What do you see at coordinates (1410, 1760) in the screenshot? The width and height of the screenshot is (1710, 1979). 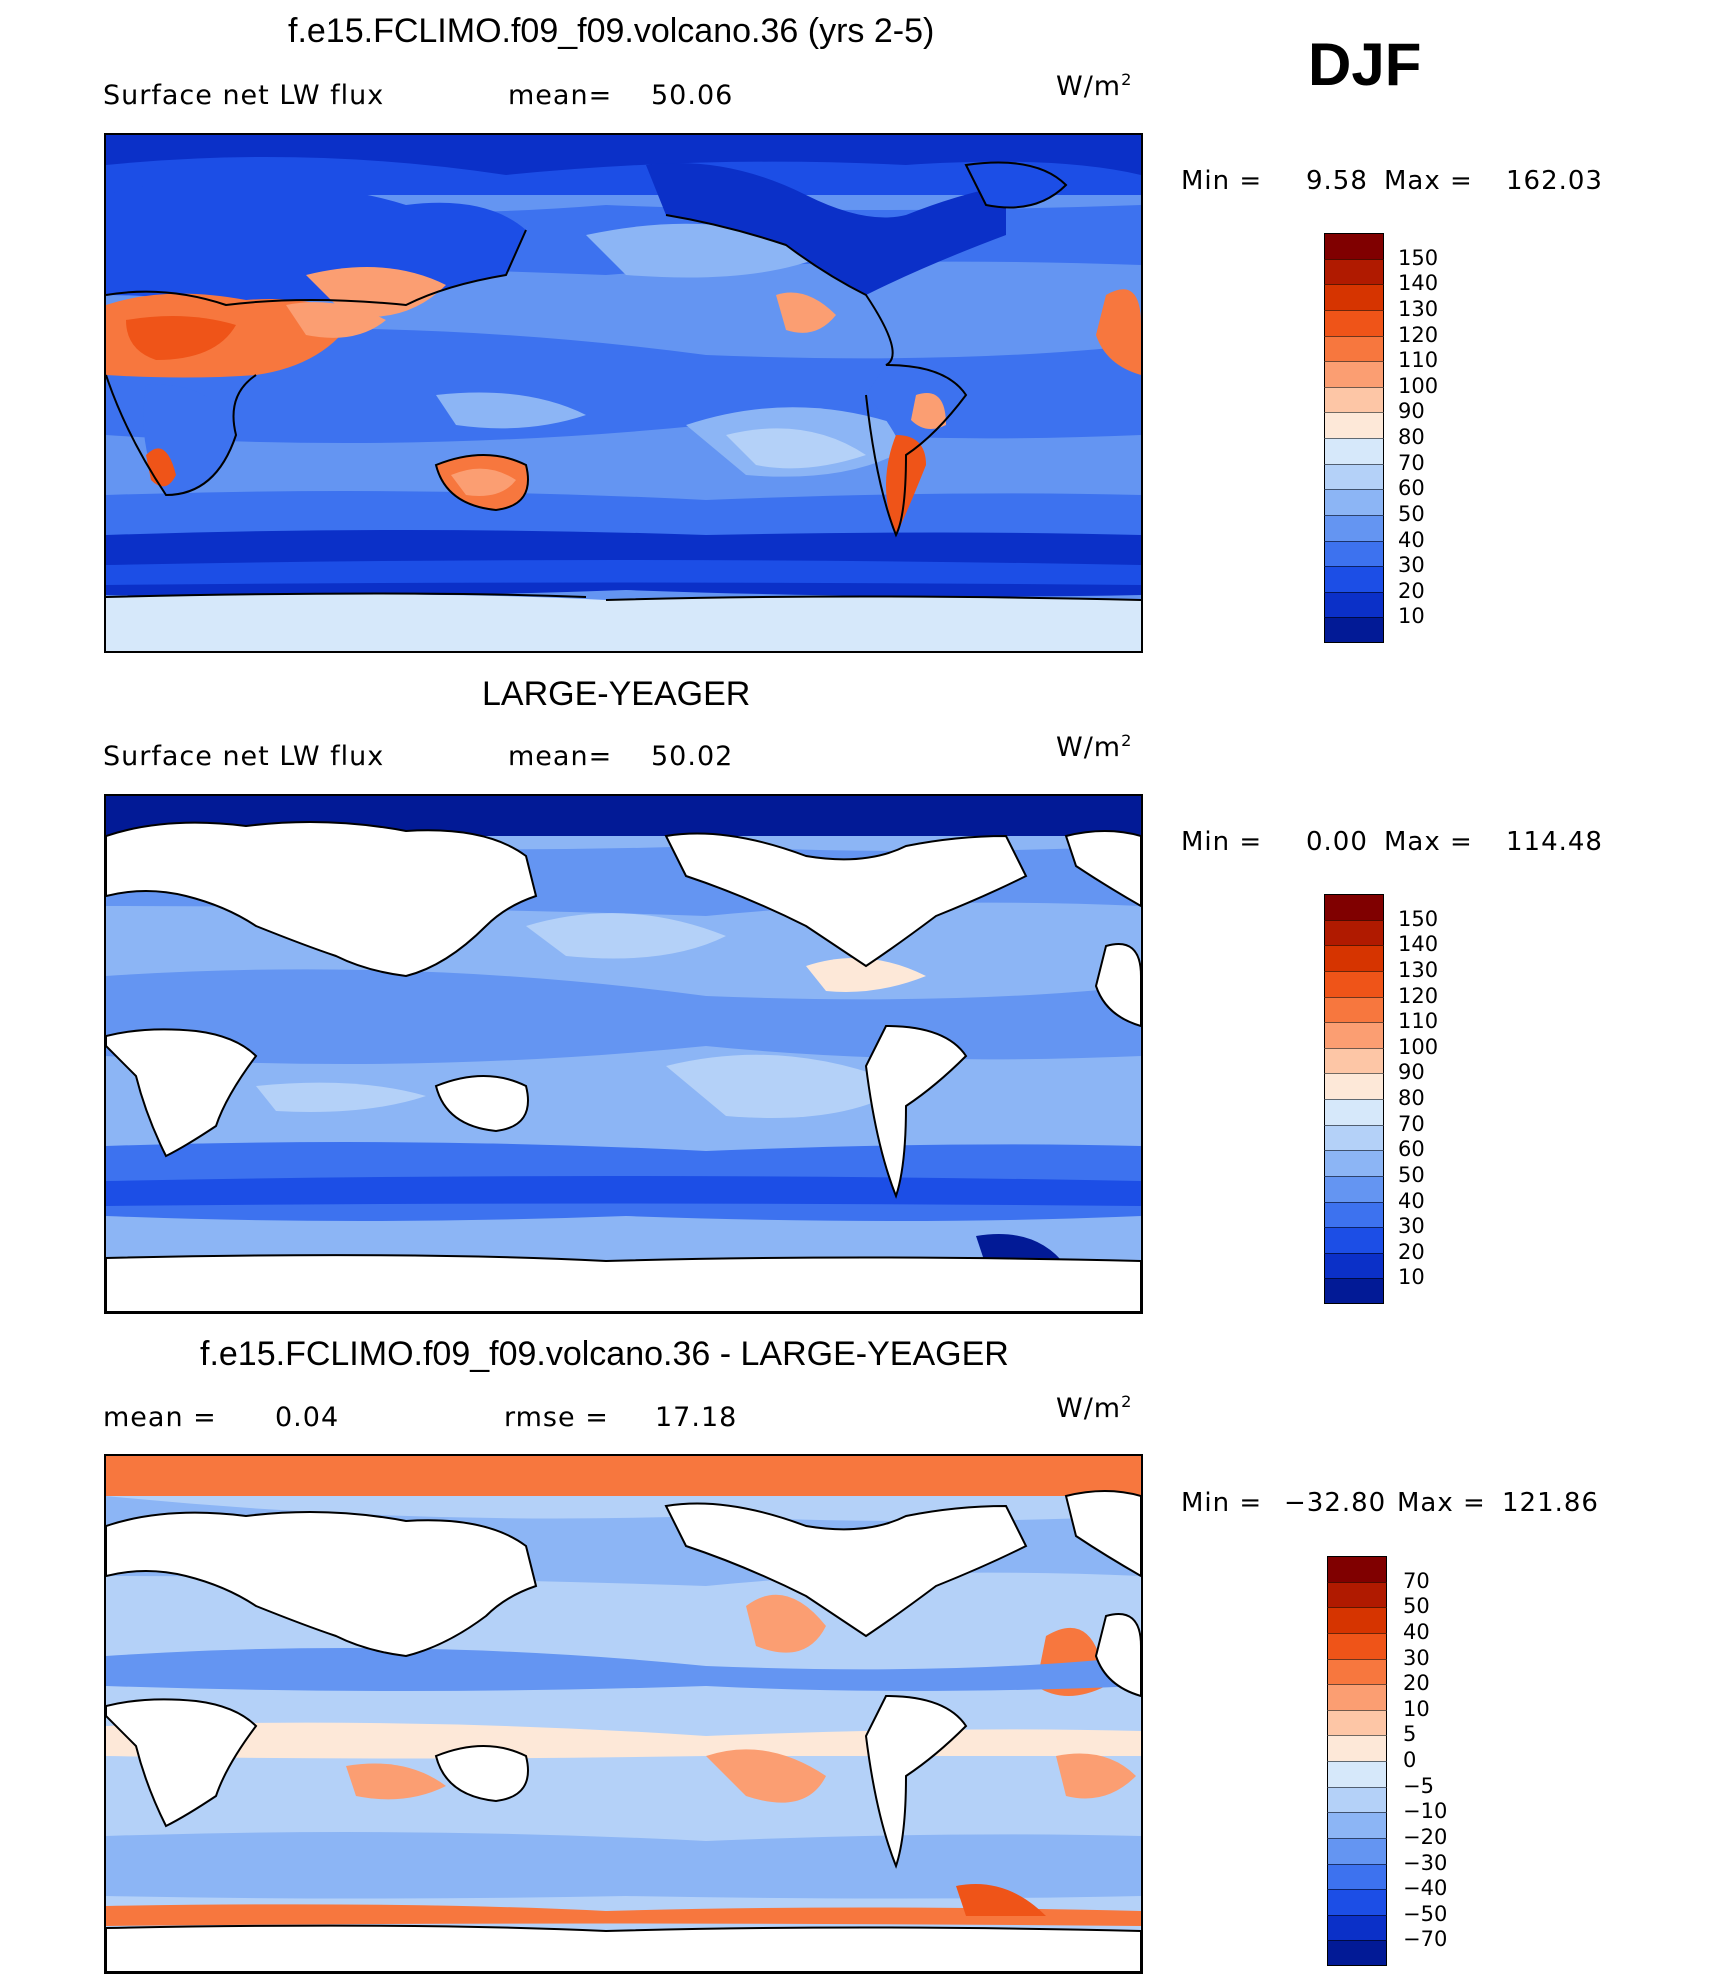 I see `colorbar-tick-label: 0` at bounding box center [1410, 1760].